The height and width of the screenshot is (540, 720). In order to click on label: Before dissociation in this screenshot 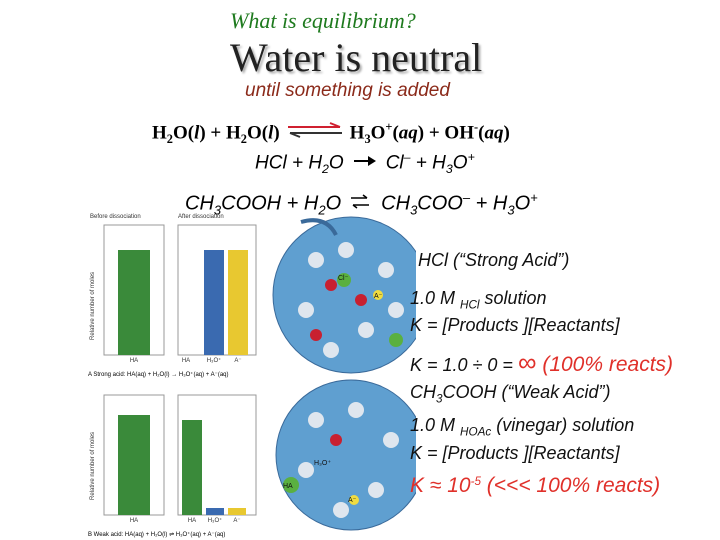, I will do `click(115, 217)`.